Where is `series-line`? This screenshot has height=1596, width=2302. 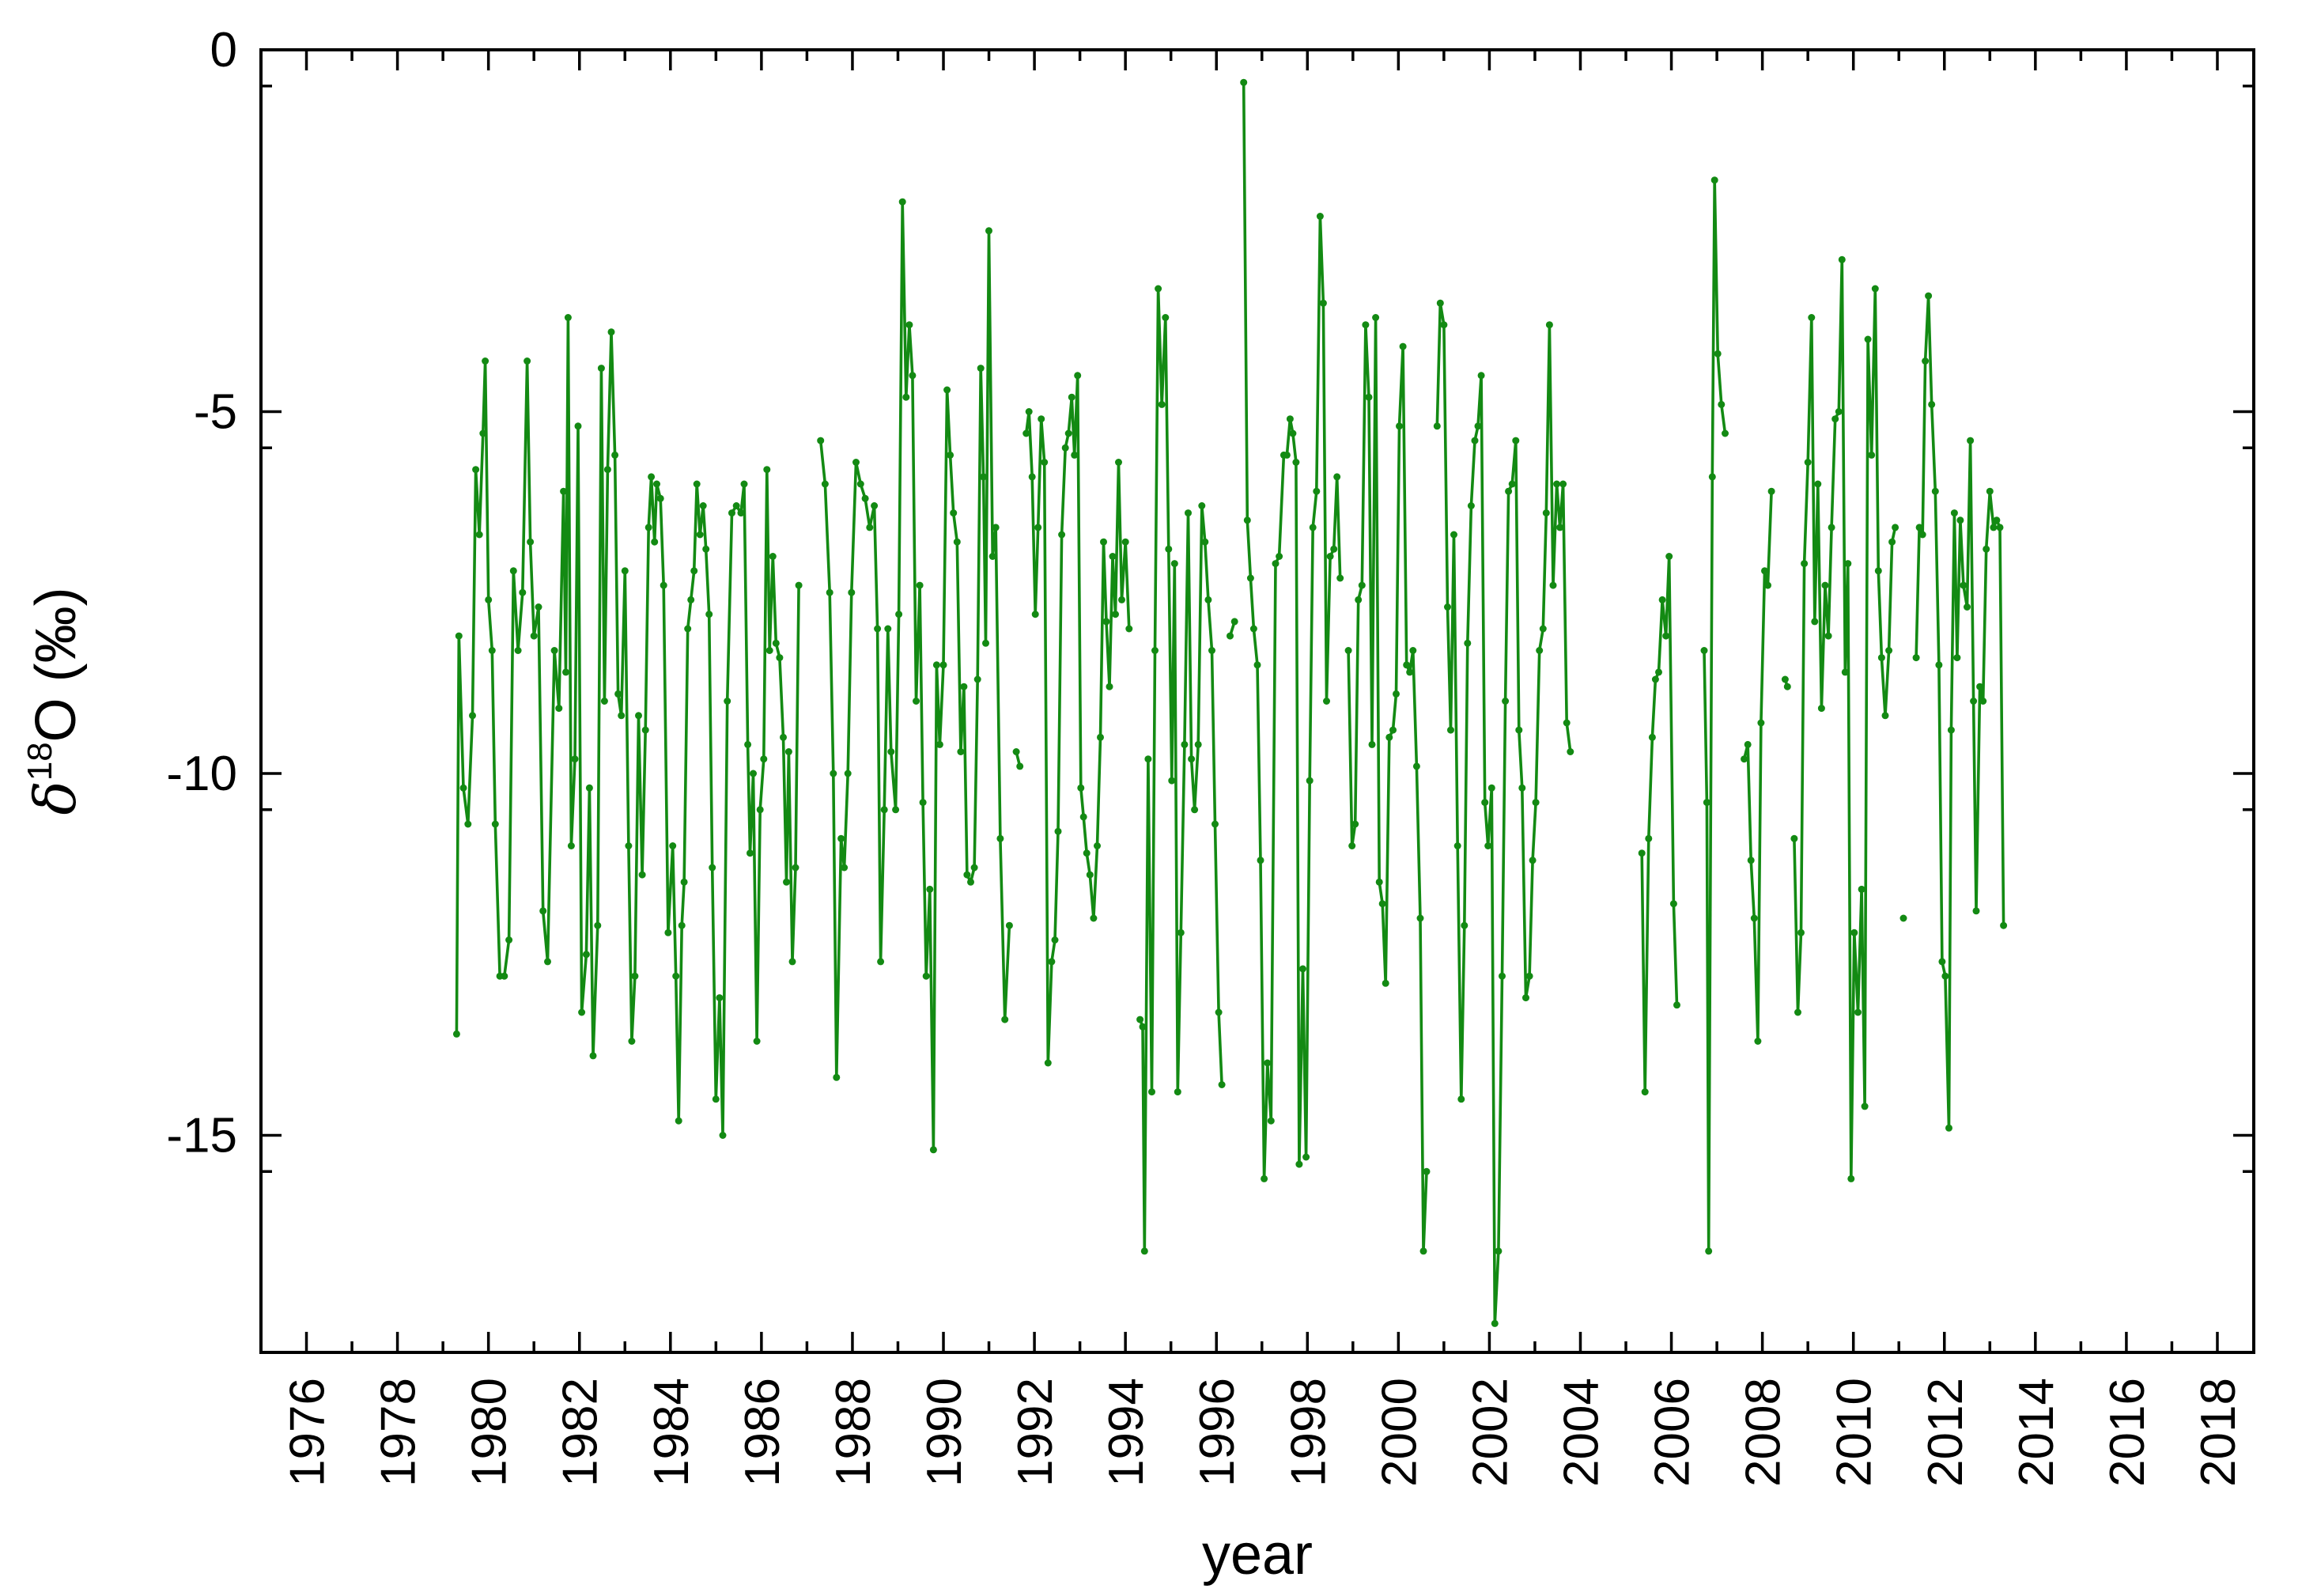 series-line is located at coordinates (1715, 715).